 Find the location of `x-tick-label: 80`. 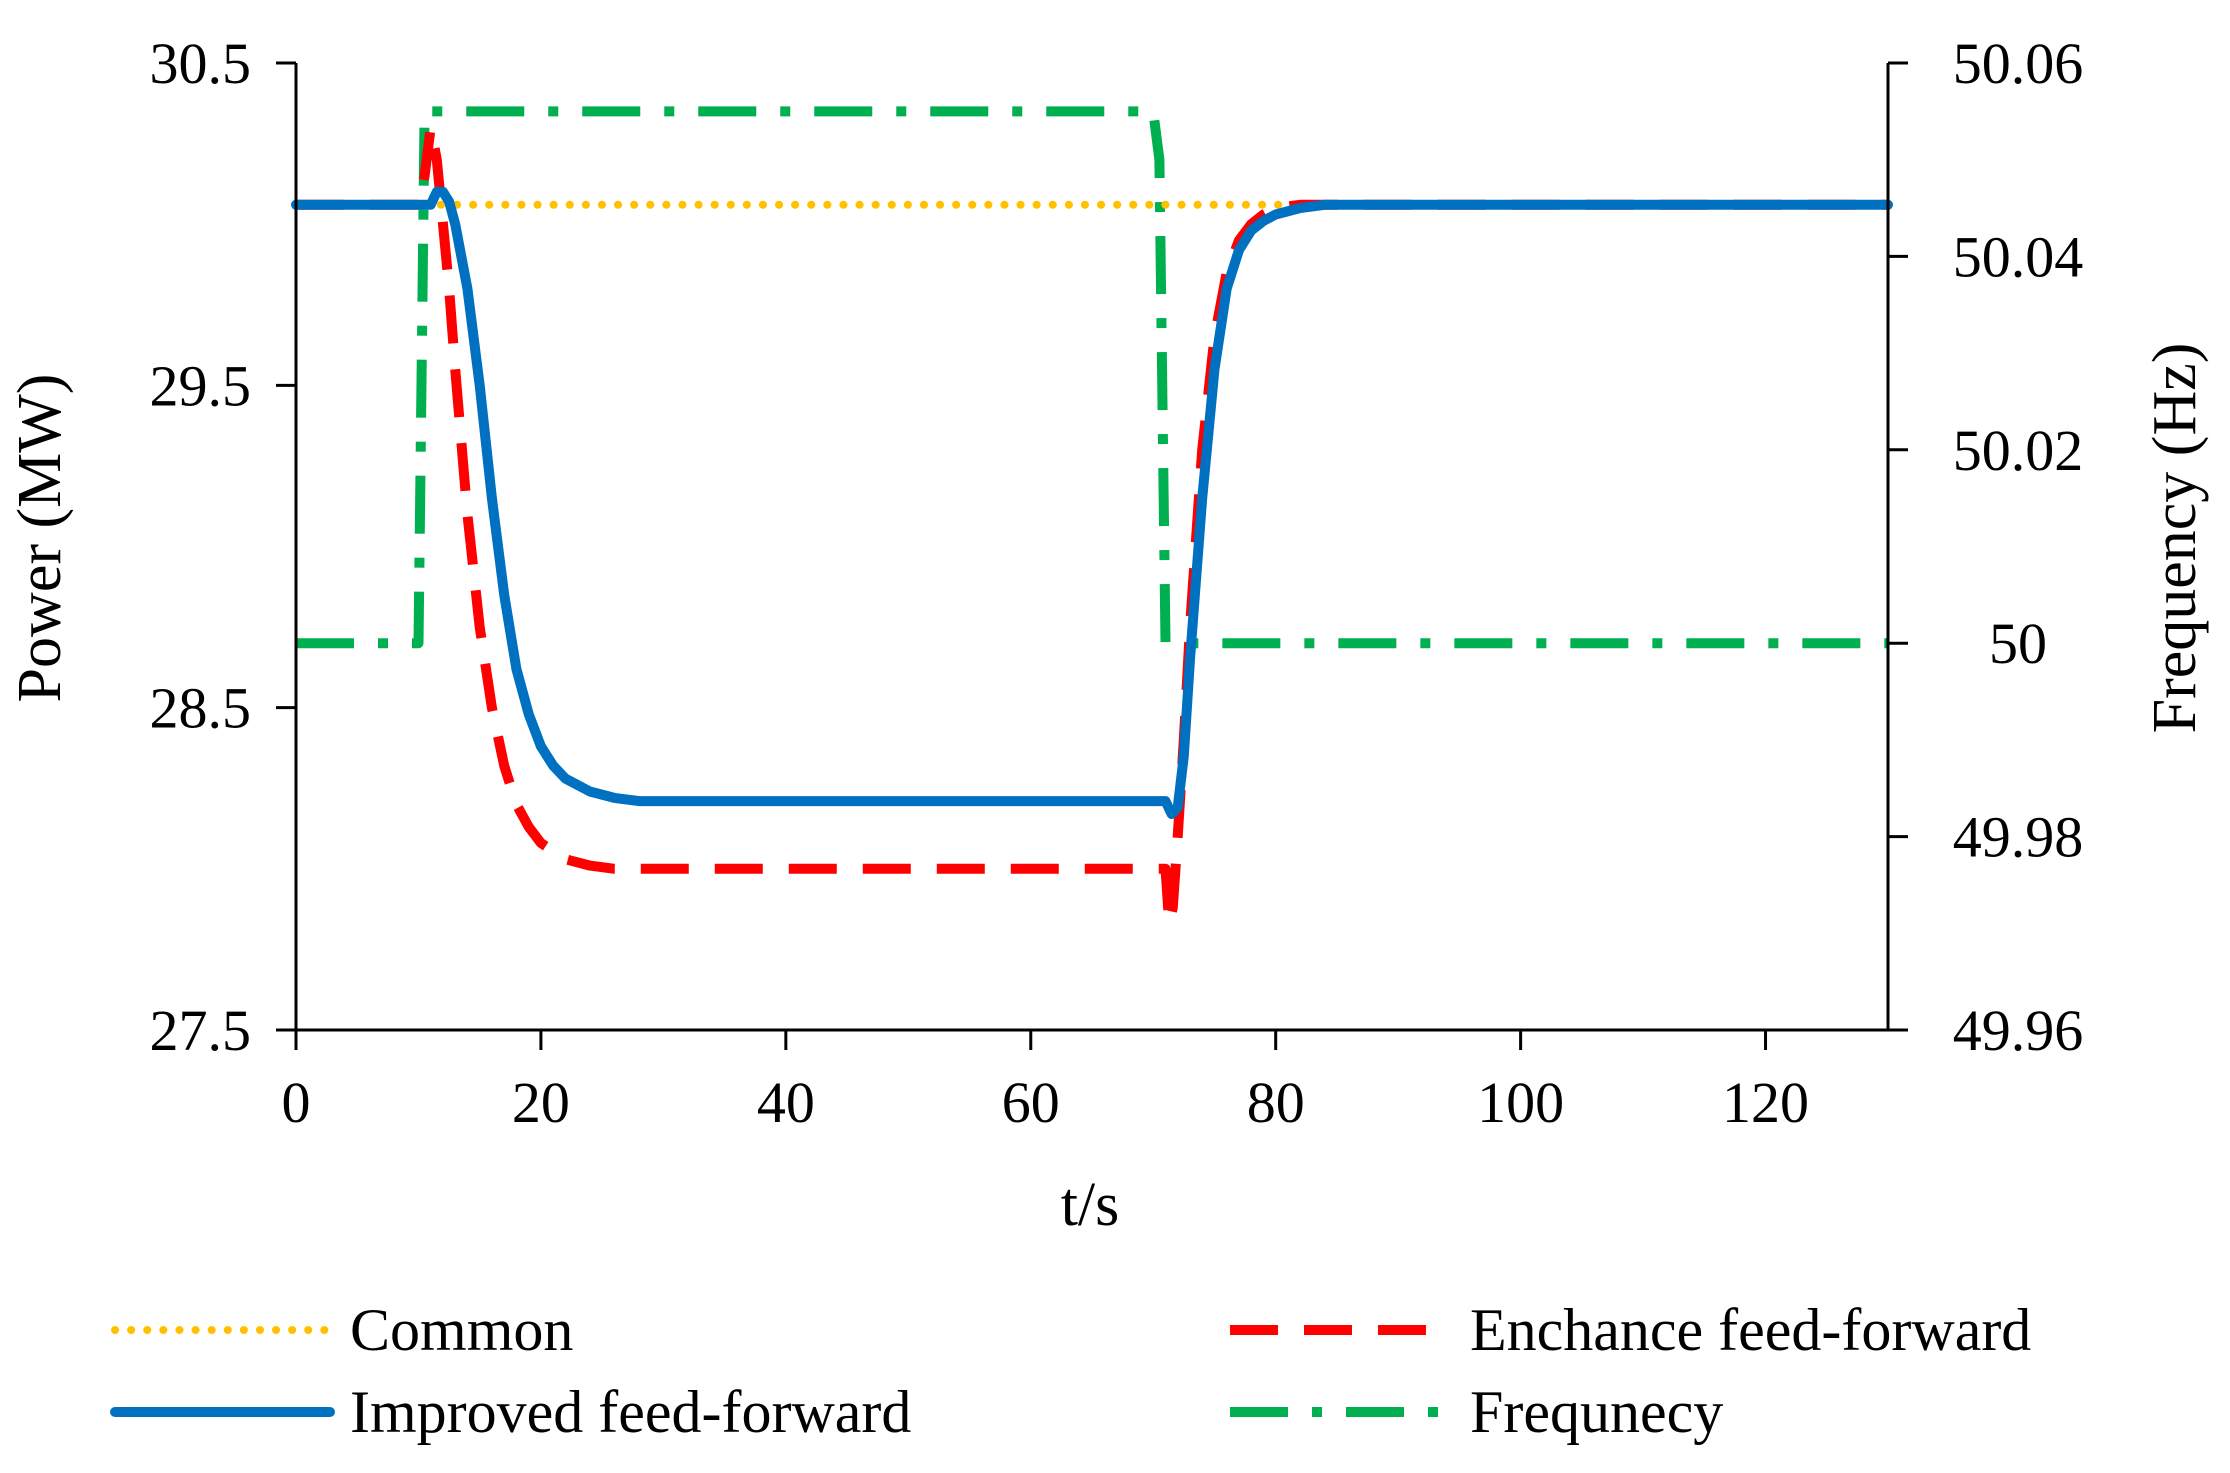

x-tick-label: 80 is located at coordinates (1276, 1102).